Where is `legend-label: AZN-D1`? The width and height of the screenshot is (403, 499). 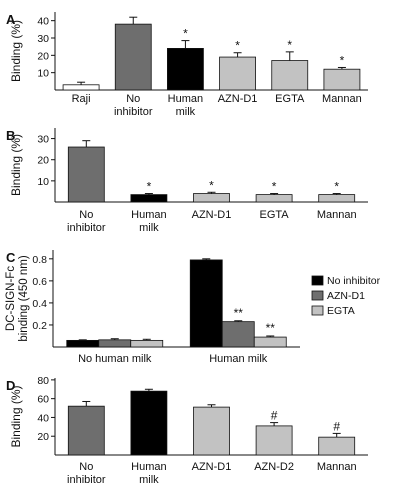 legend-label: AZN-D1 is located at coordinates (346, 296).